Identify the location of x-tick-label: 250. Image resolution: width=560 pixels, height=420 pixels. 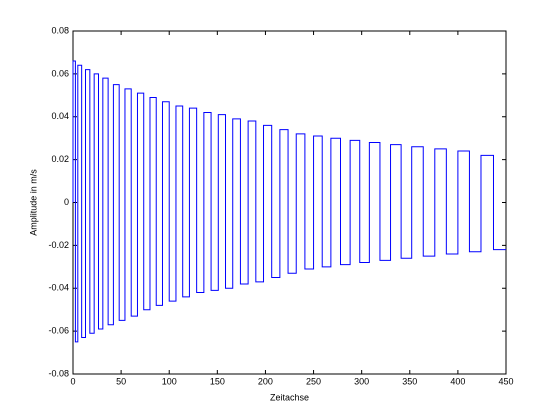
(313, 381).